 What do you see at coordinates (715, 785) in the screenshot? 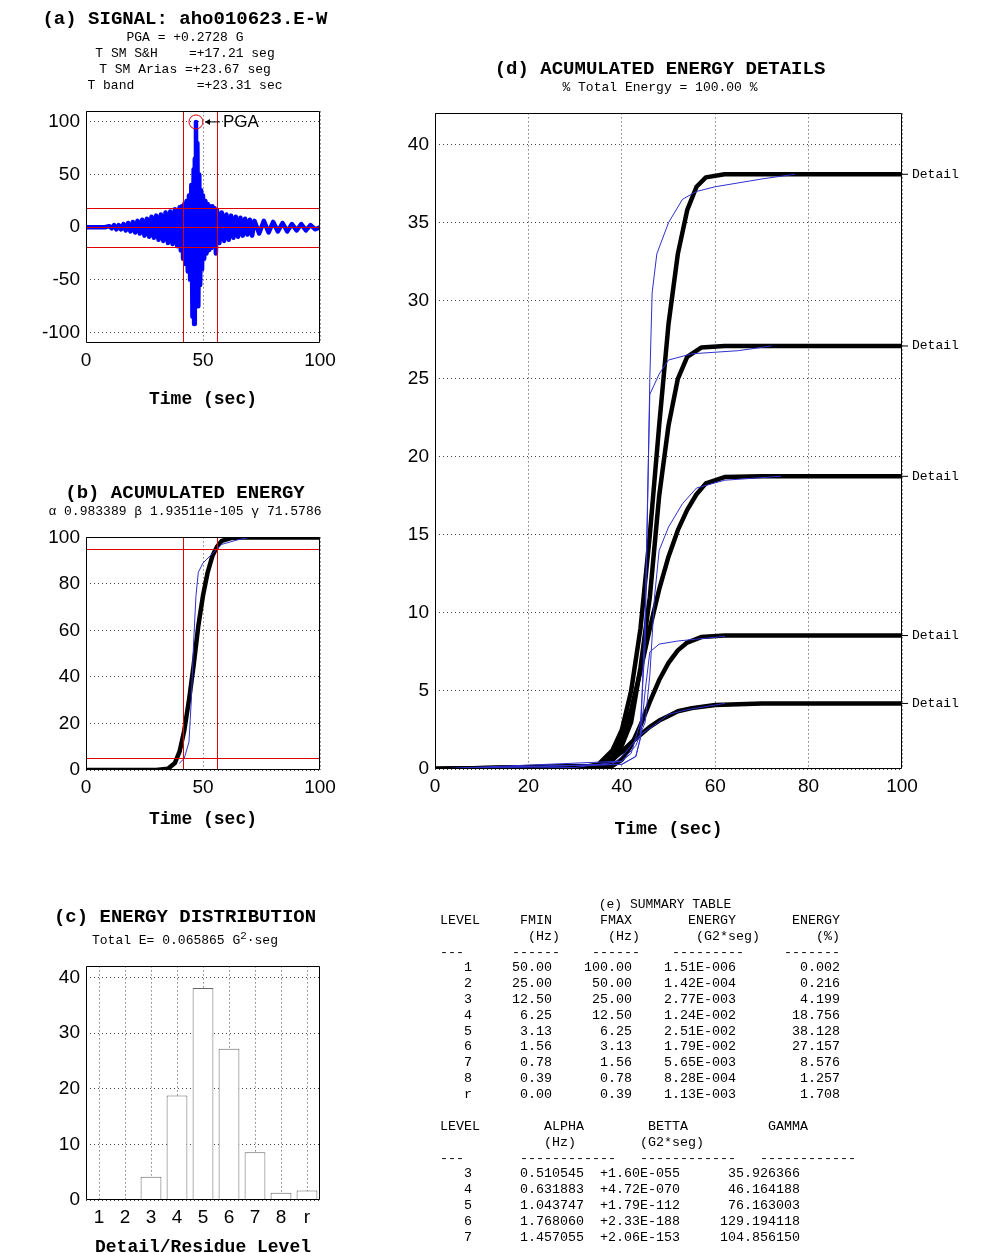
I see `x-tick-label: 60` at bounding box center [715, 785].